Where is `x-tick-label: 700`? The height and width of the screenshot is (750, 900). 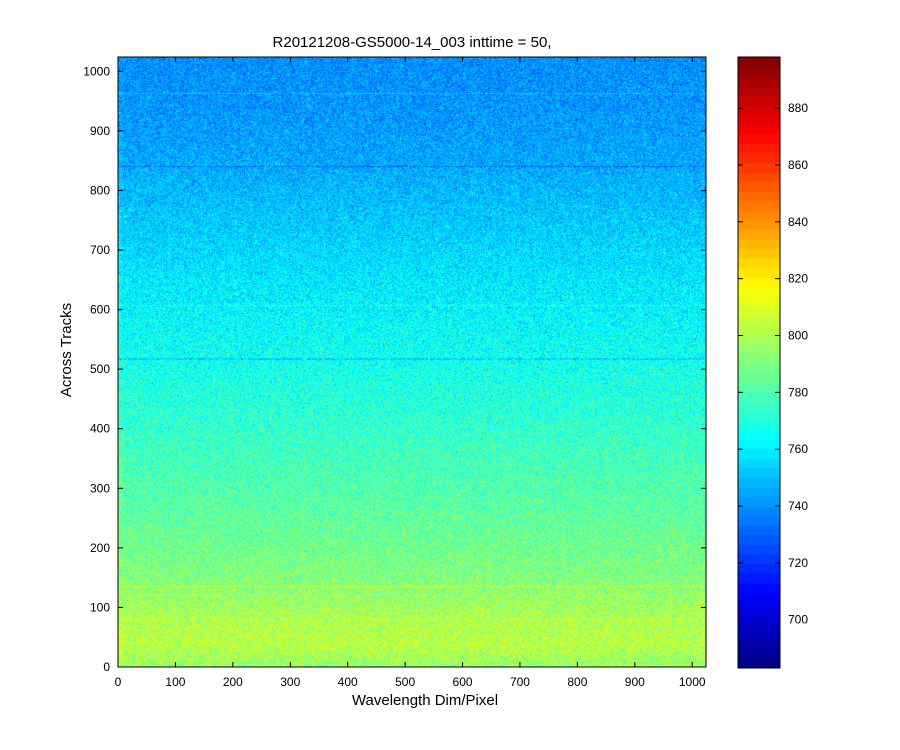 x-tick-label: 700 is located at coordinates (520, 682).